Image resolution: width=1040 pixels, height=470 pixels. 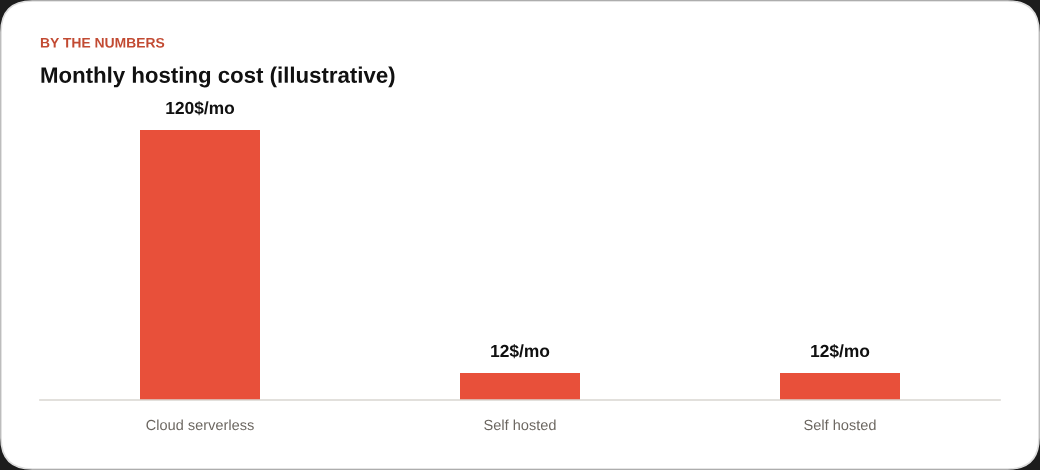 What do you see at coordinates (200, 425) in the screenshot?
I see `x-tick-label: Cloud serverless` at bounding box center [200, 425].